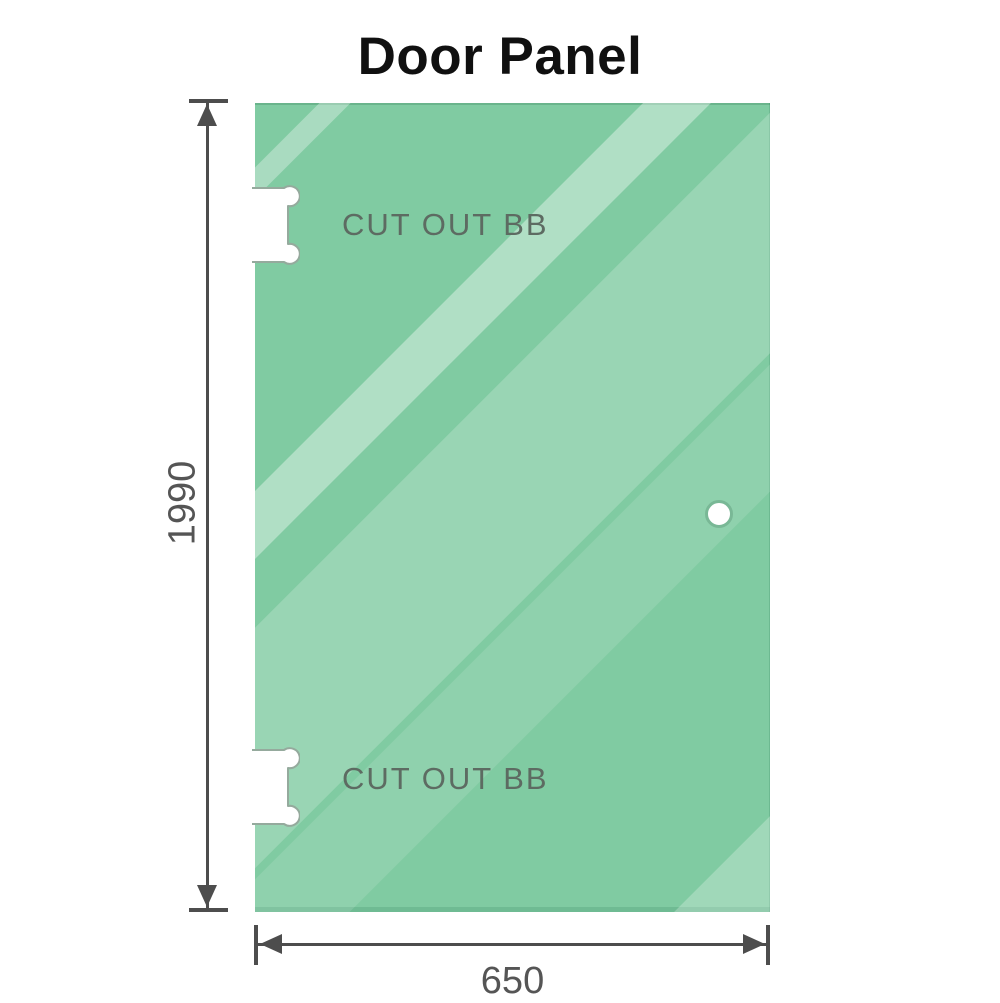 The width and height of the screenshot is (1000, 1003). What do you see at coordinates (276, 787) in the screenshot?
I see `hinge-cutout-bottom` at bounding box center [276, 787].